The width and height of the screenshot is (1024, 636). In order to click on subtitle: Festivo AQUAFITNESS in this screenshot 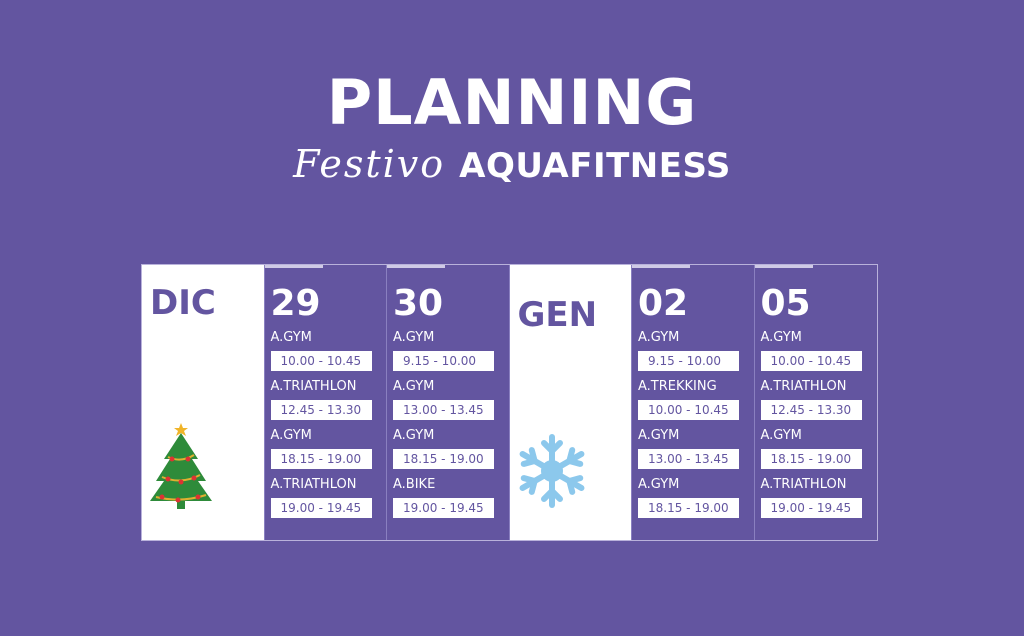, I will do `click(512, 164)`.